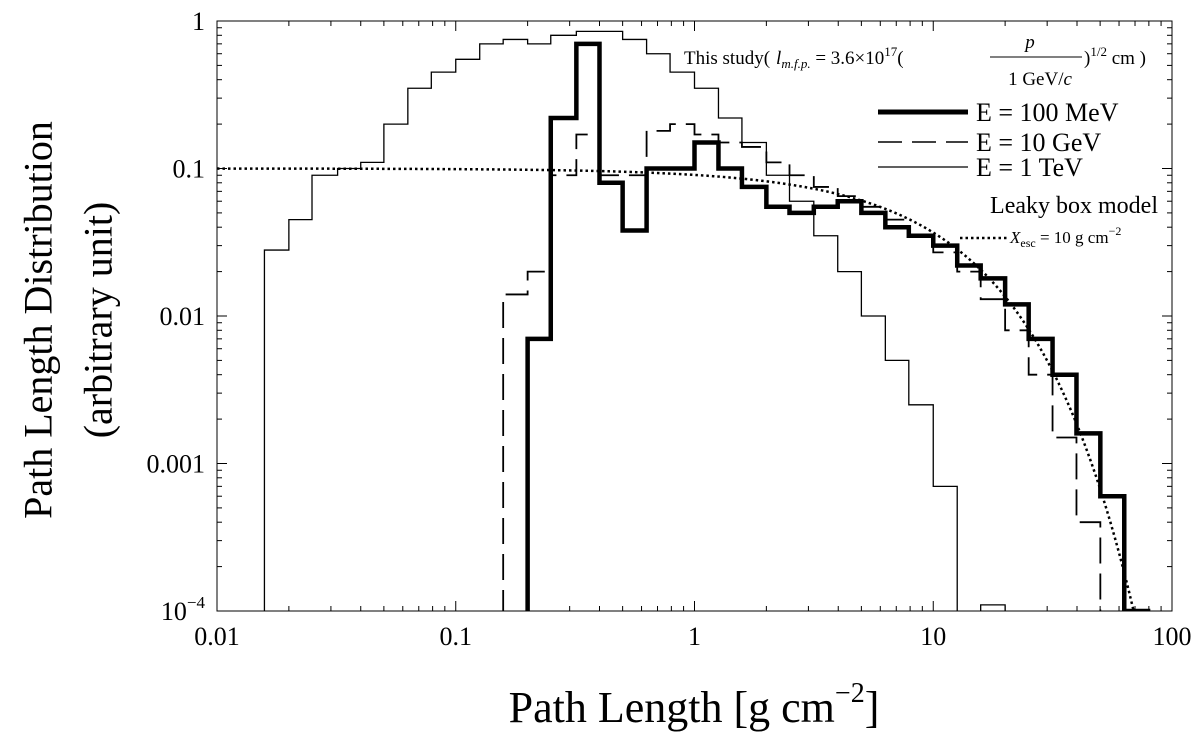 This screenshot has width=1200, height=735. I want to click on y-axis-label-line2: (arbitrary unit), so click(98, 320).